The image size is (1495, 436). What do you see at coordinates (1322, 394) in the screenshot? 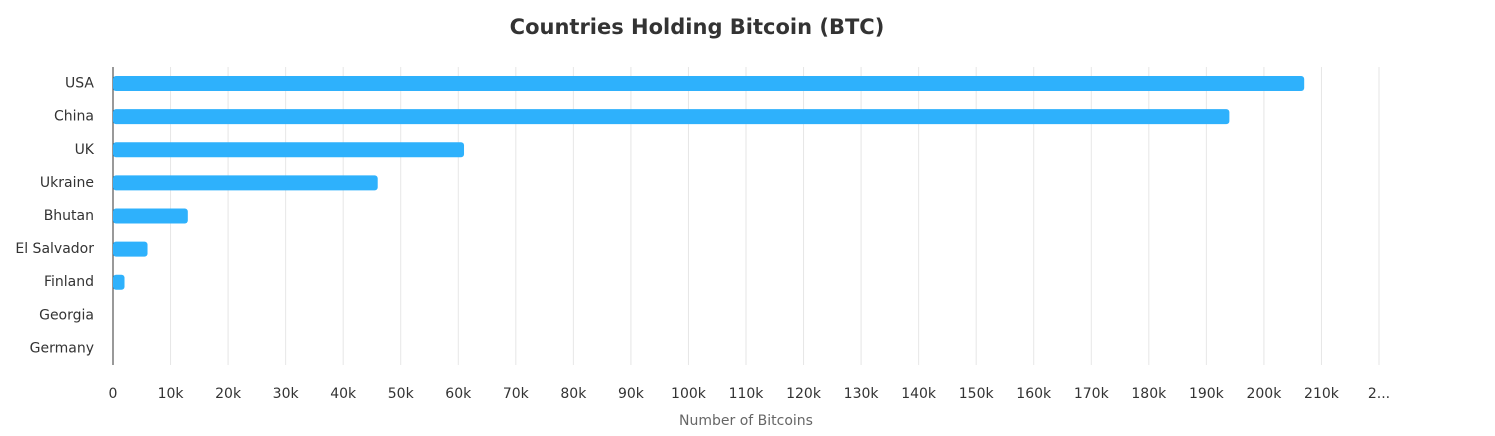
I see `x-tick-label: 210k` at bounding box center [1322, 394].